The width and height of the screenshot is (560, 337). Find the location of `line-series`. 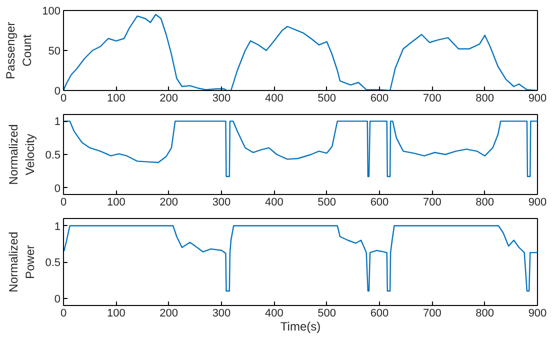

line-series is located at coordinates (301, 149).